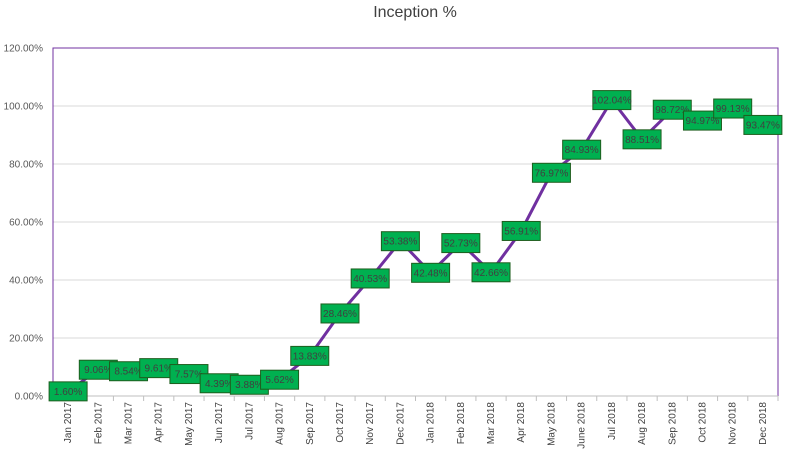 The image size is (804, 464). I want to click on data-label-text: 53.38%, so click(400, 242).